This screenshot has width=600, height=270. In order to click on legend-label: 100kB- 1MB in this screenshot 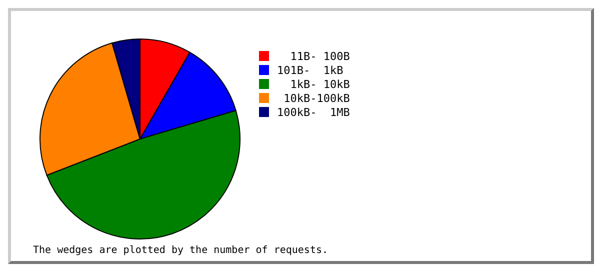, I will do `click(313, 112)`.